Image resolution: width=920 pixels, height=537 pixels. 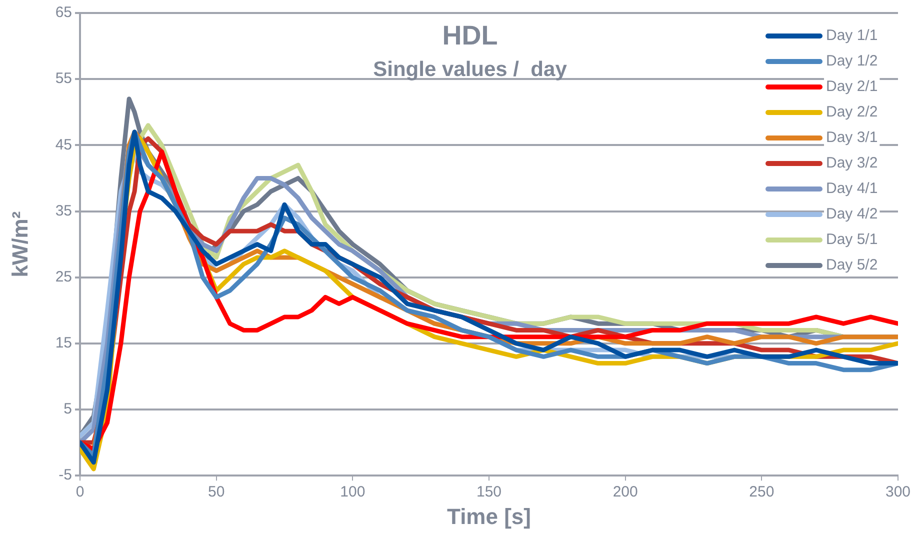 I want to click on legend-label: Day 3/1, so click(x=852, y=137).